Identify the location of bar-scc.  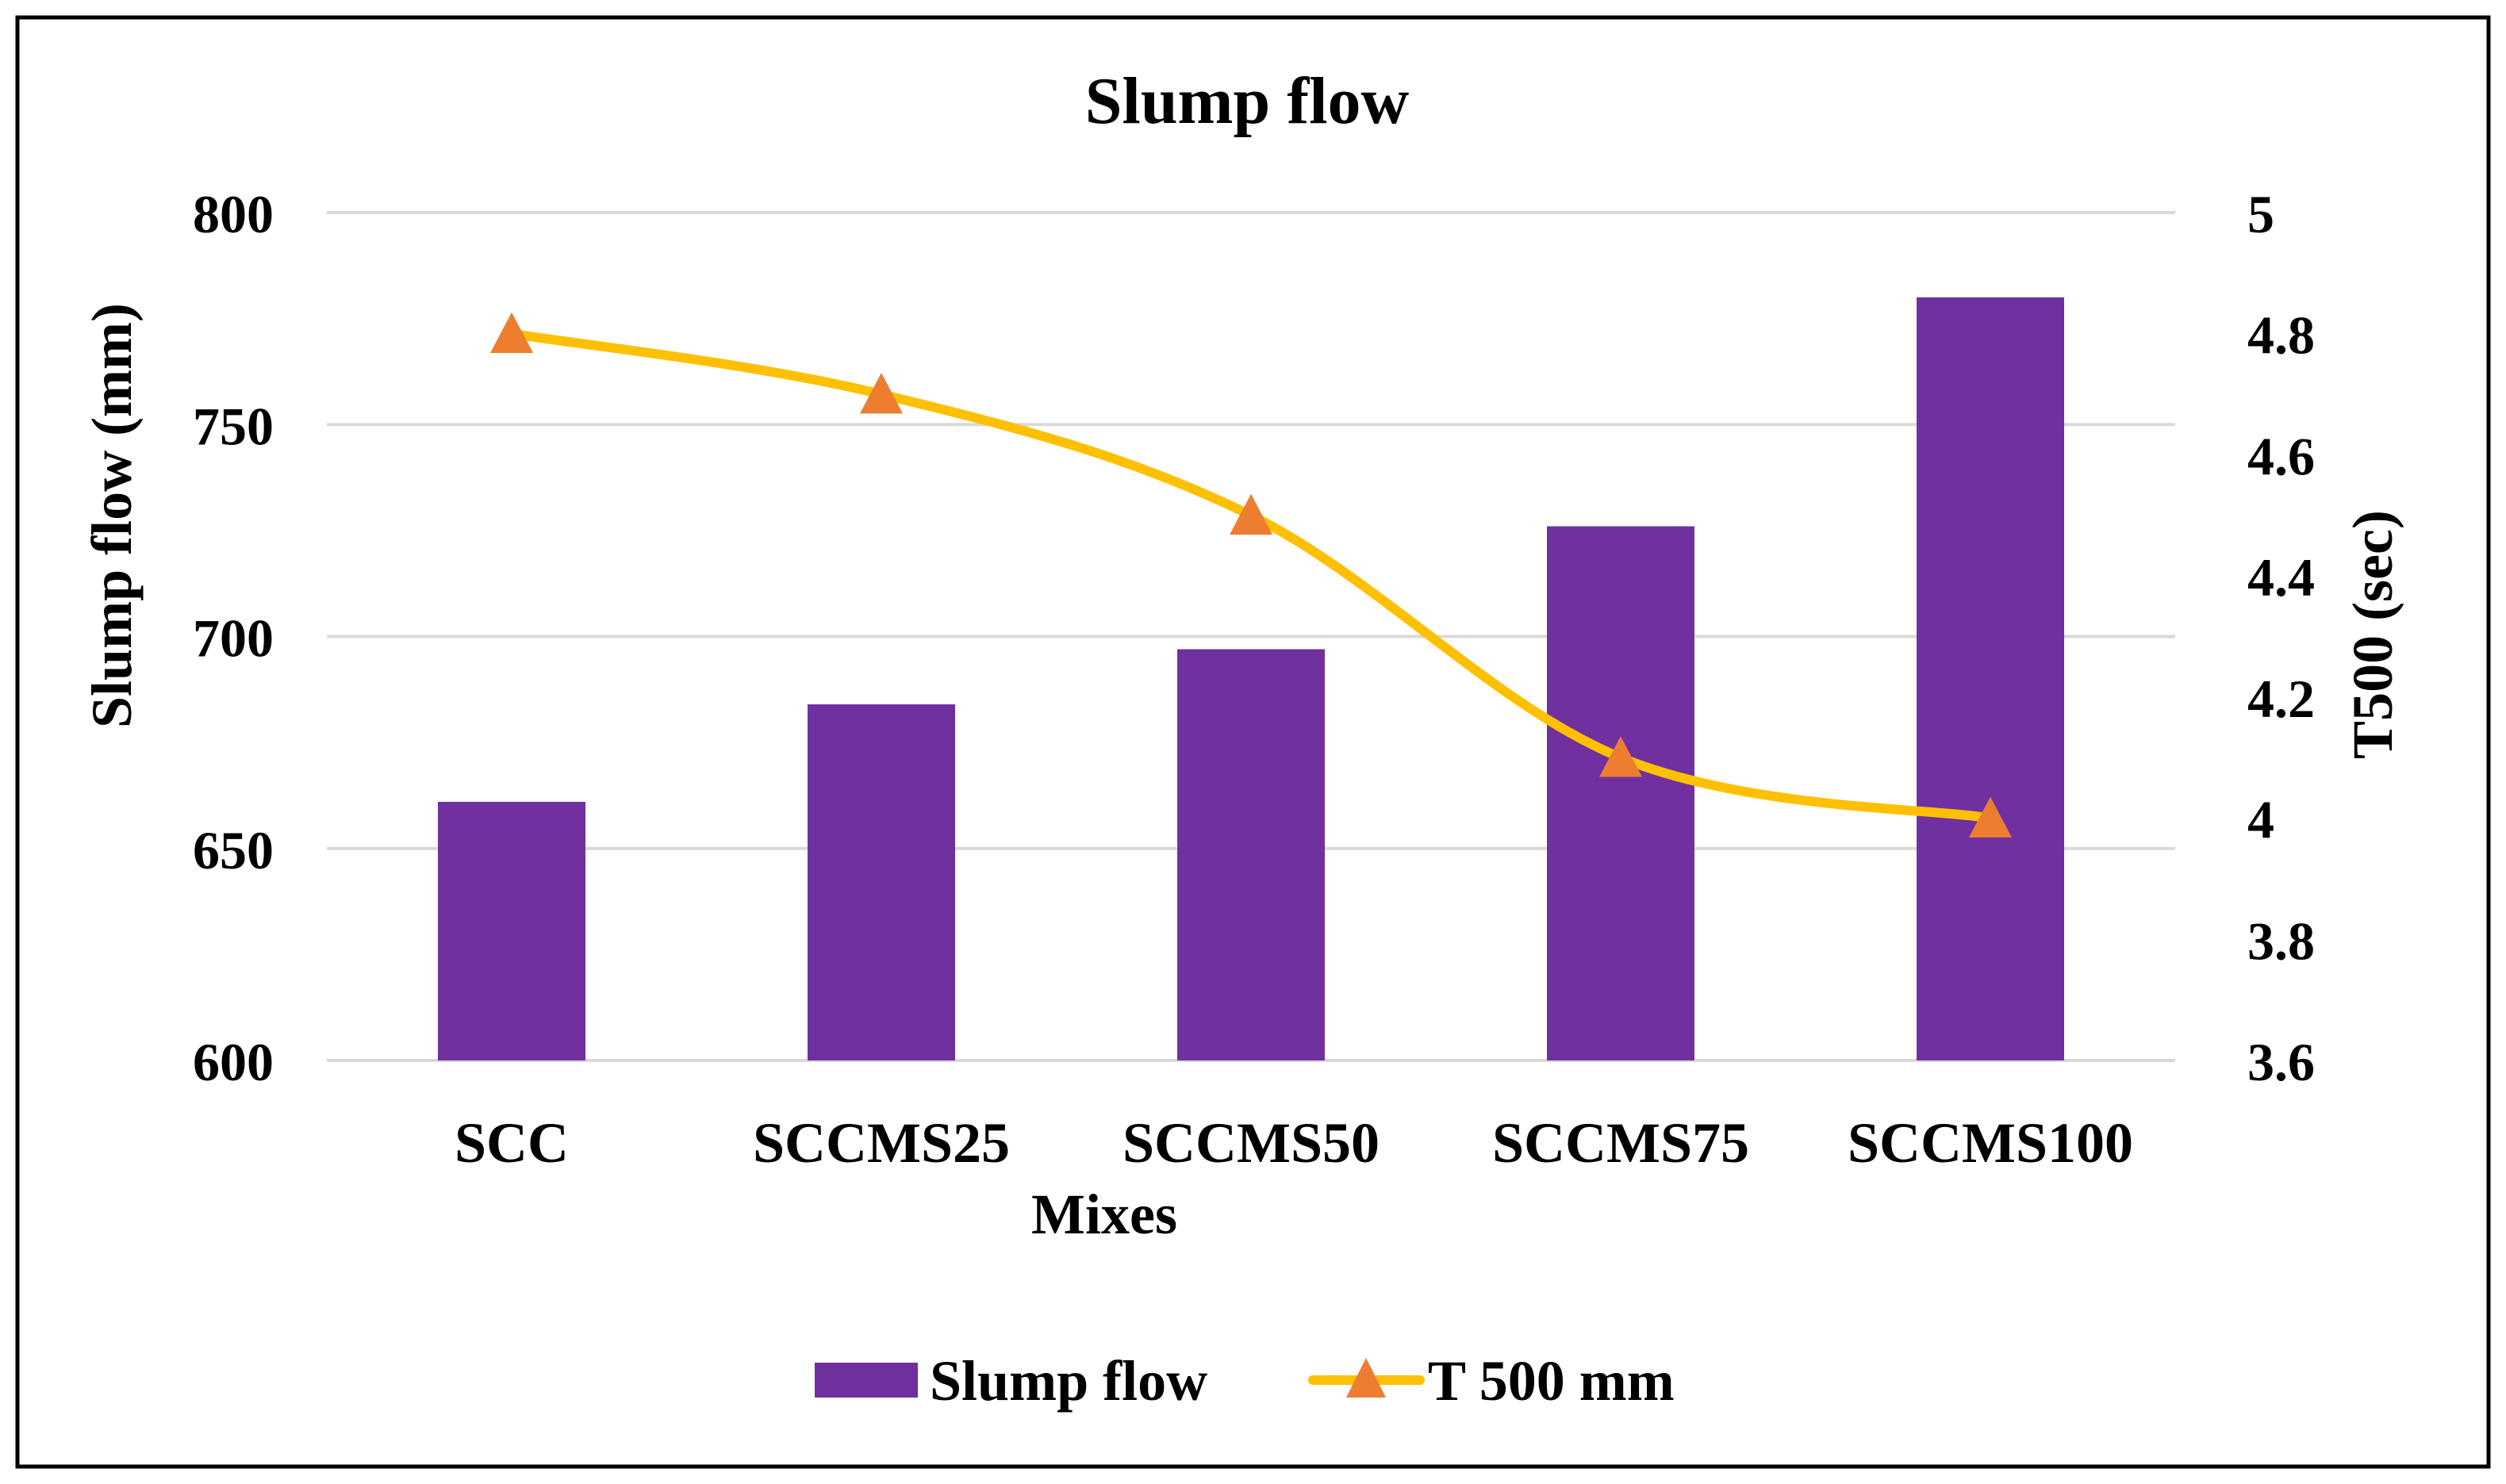
(511, 930).